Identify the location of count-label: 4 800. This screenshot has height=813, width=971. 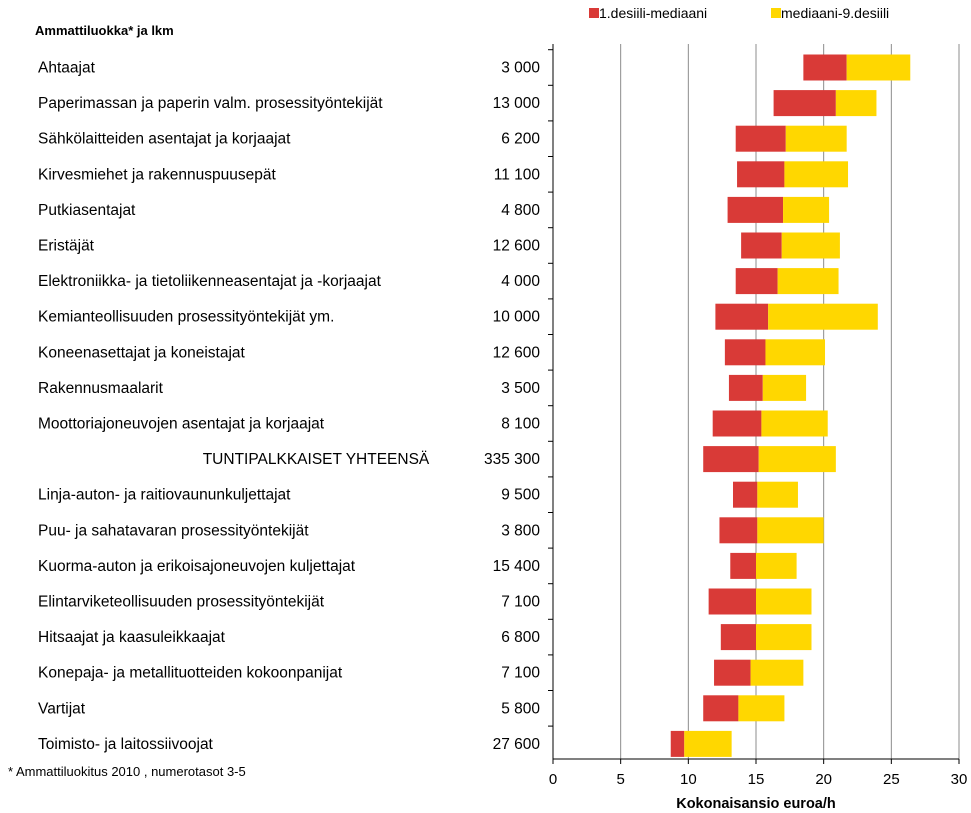
(520, 210).